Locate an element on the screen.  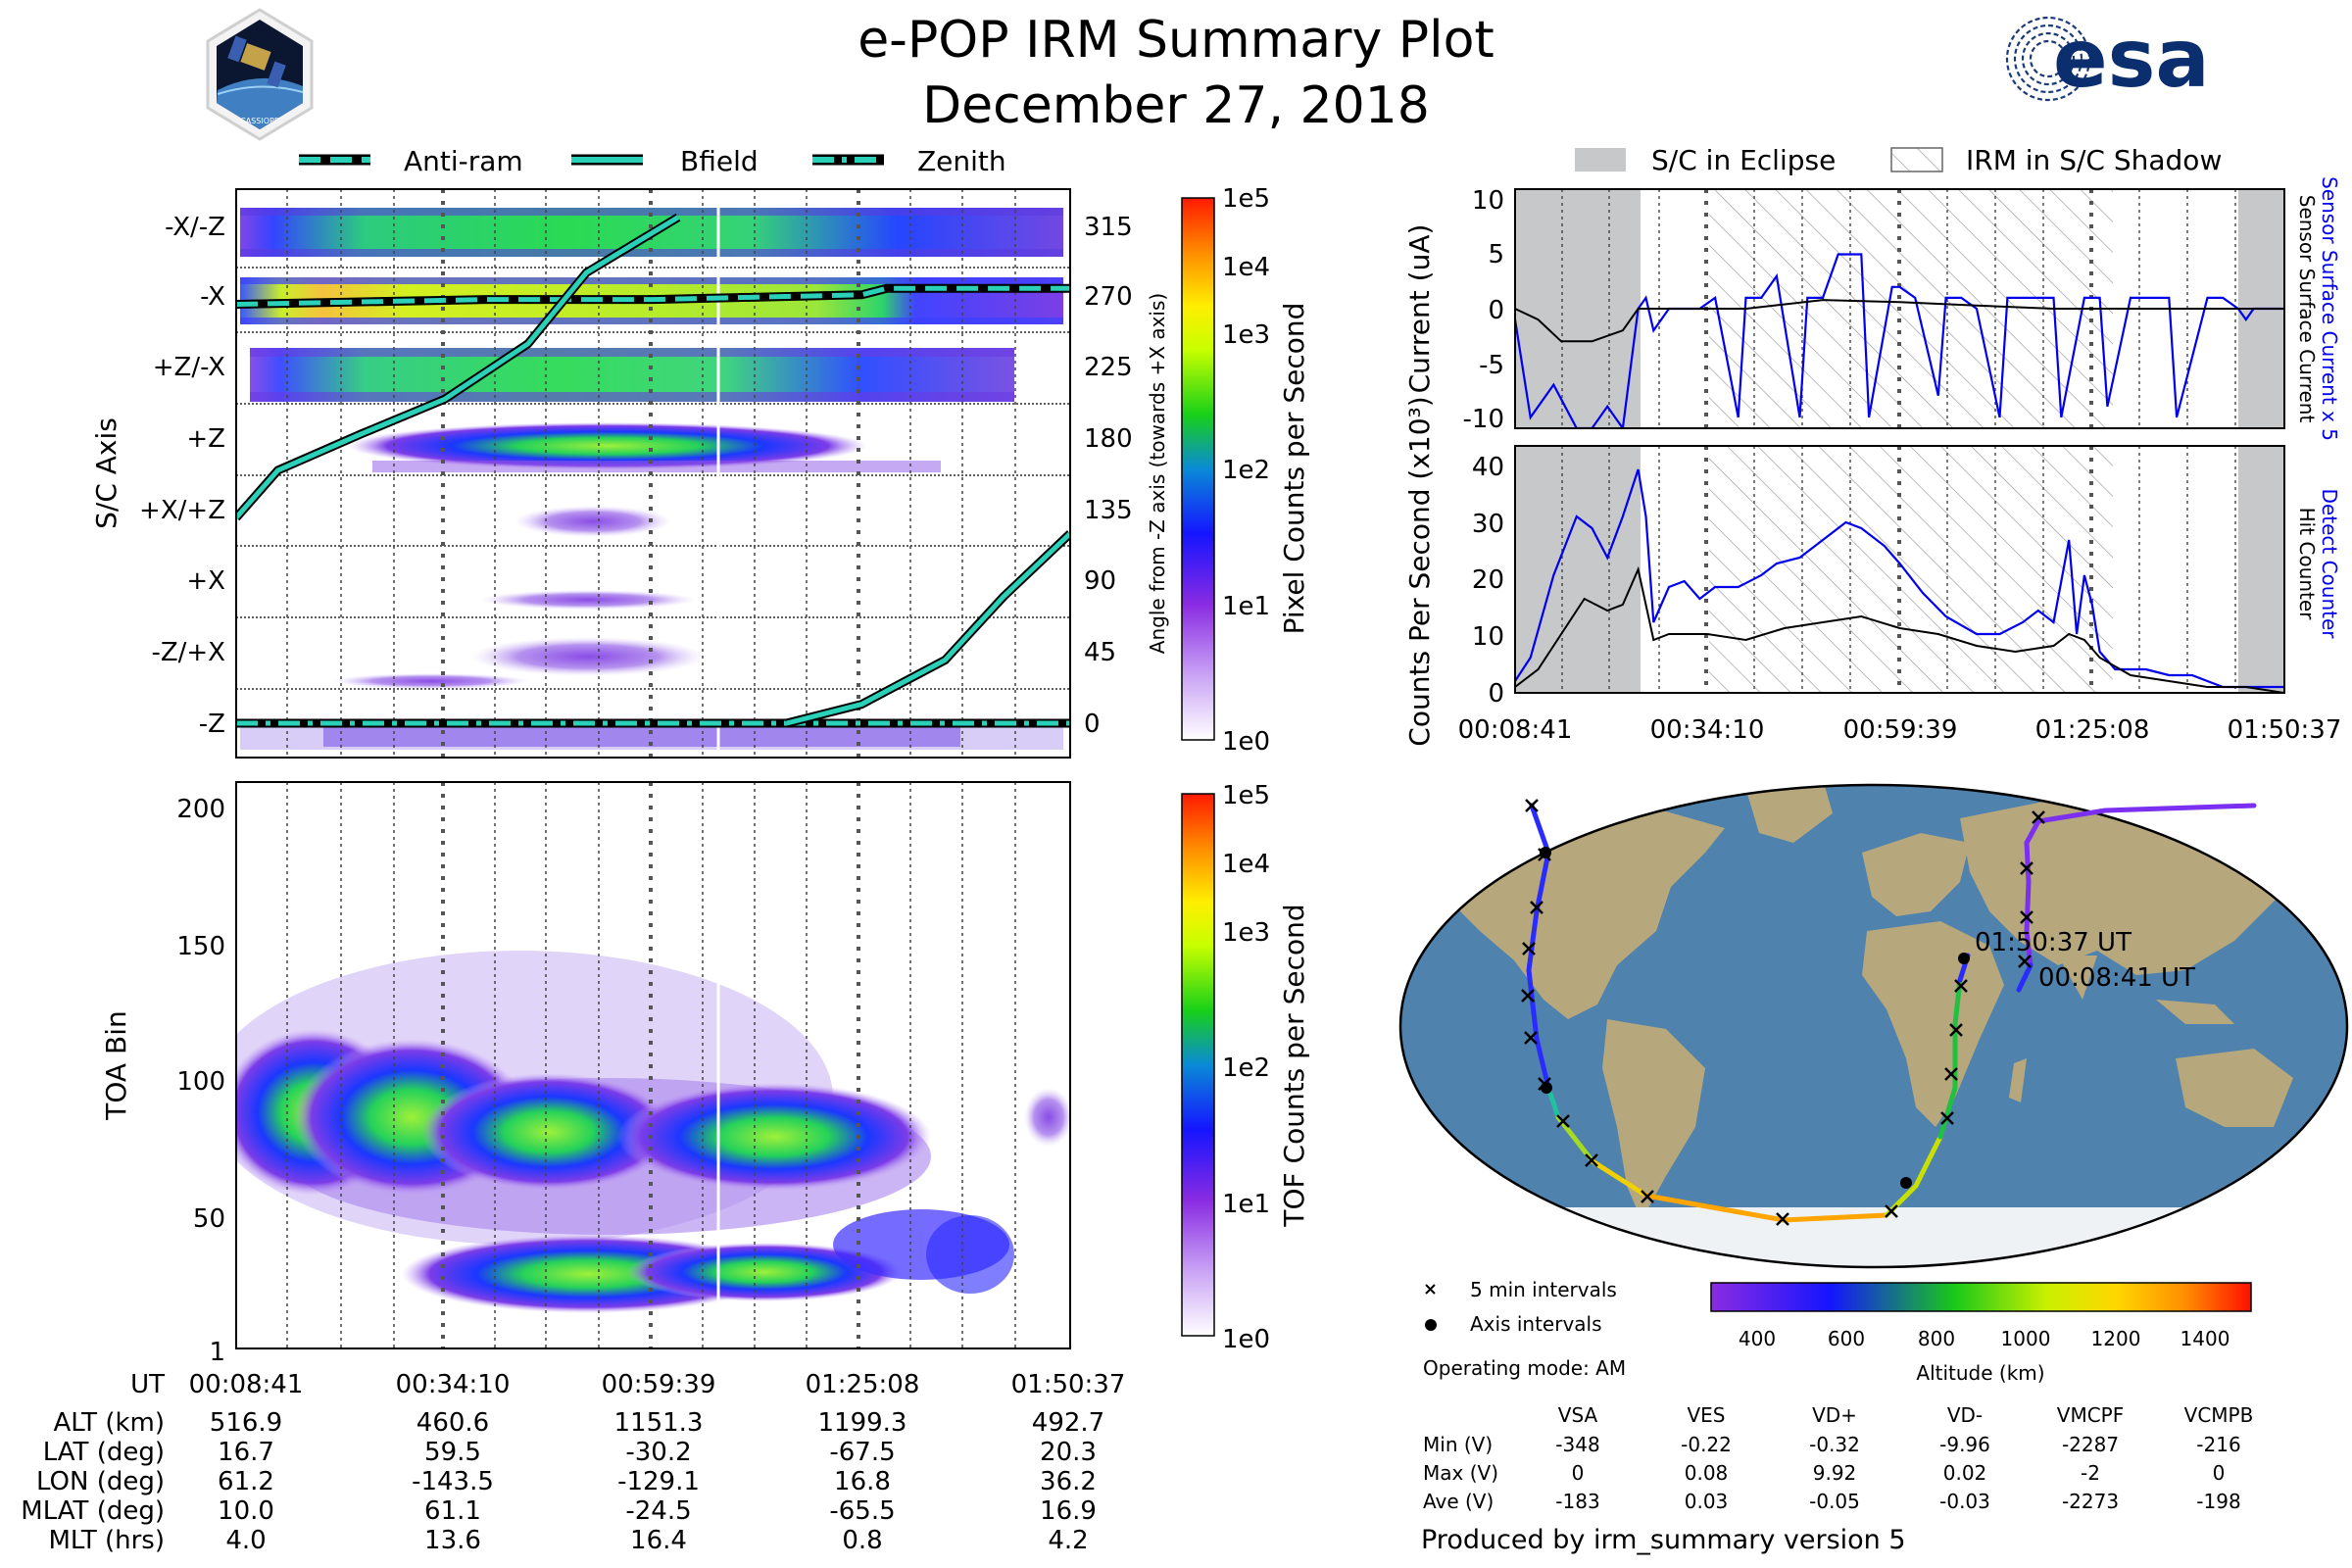
row-label-mx: -X is located at coordinates (212, 297).